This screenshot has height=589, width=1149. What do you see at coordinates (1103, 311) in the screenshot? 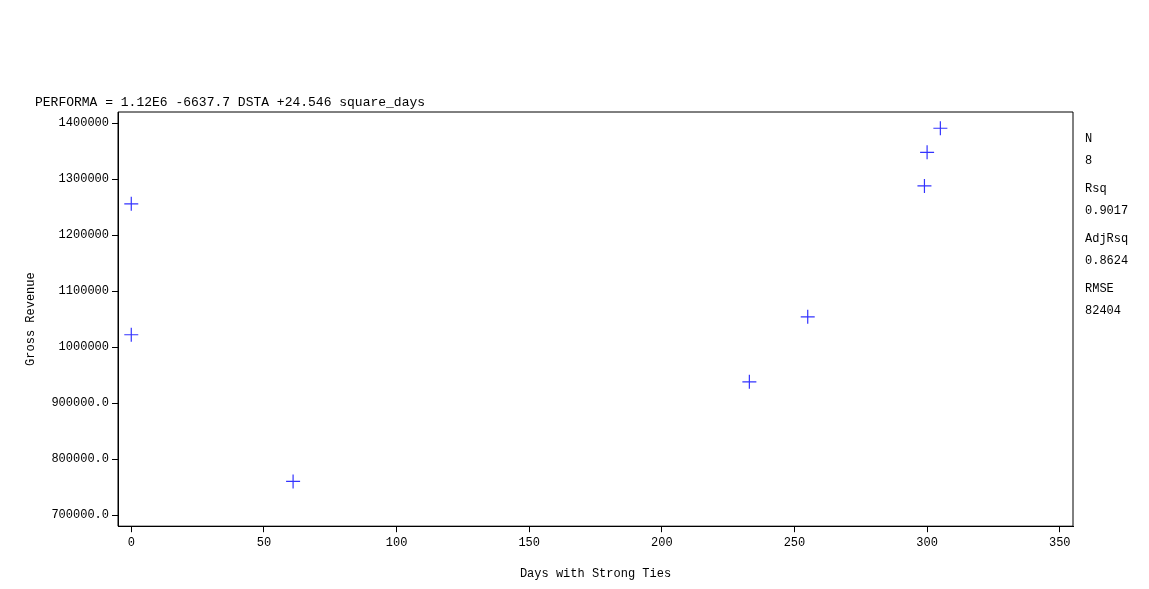
I see `text: 82404` at bounding box center [1103, 311].